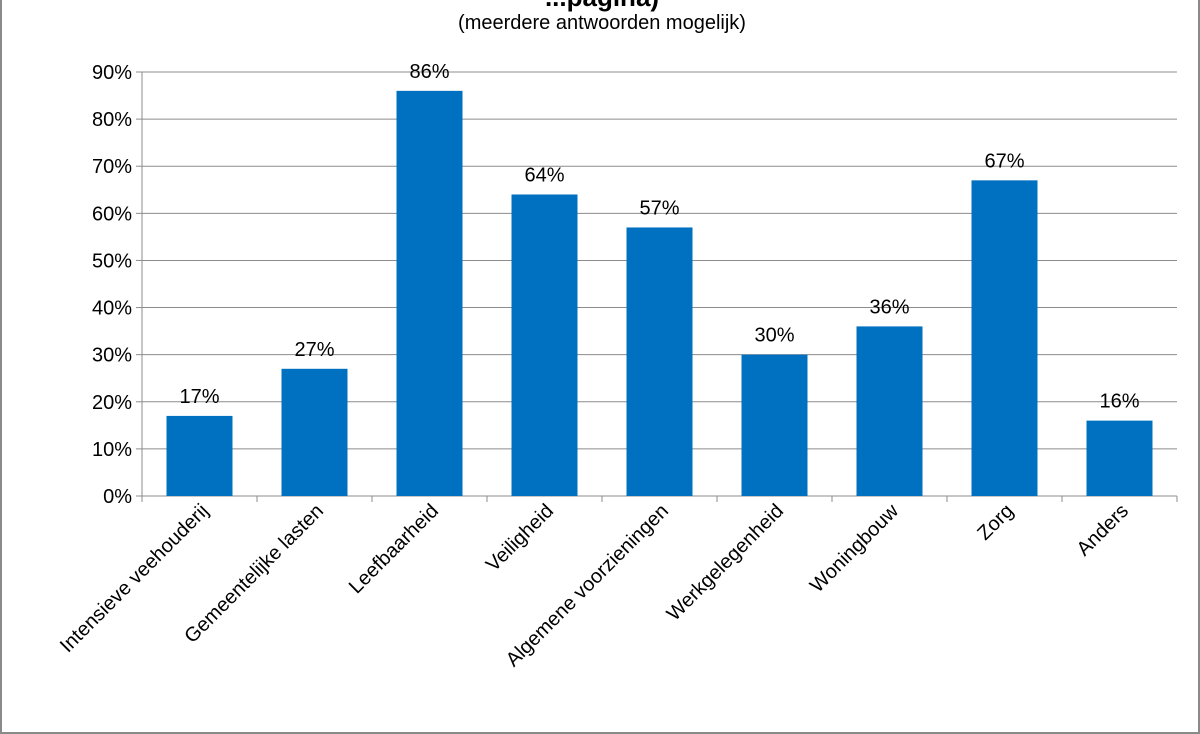 This screenshot has width=1200, height=734. Describe the element at coordinates (117, 497) in the screenshot. I see `y-tick-label-0: 0%` at that location.